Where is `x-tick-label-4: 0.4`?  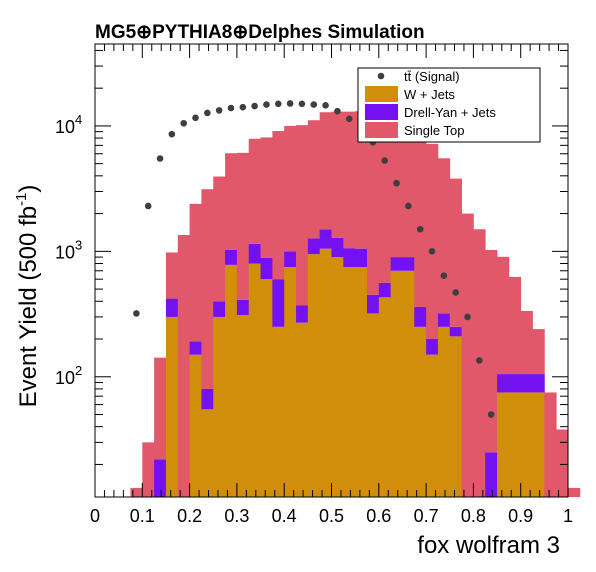 x-tick-label-4: 0.4 is located at coordinates (284, 516).